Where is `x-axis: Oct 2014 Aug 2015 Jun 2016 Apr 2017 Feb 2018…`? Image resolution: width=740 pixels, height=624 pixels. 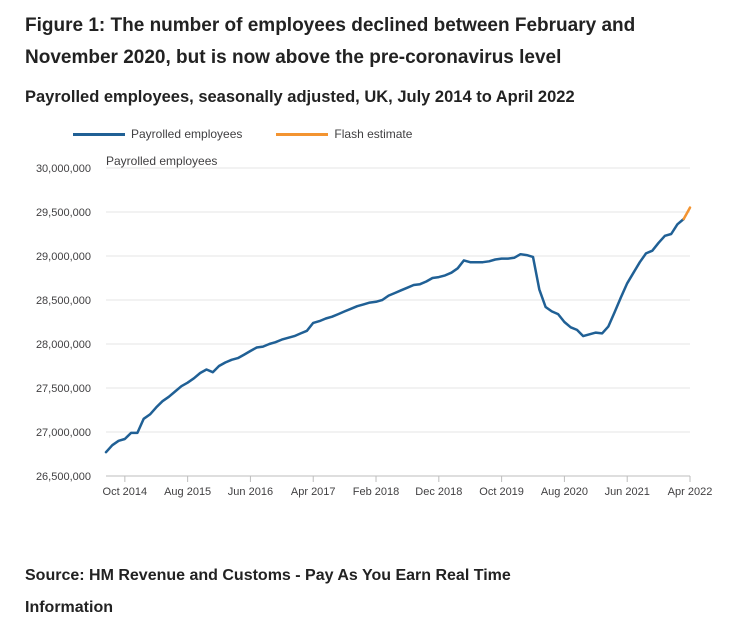
x-axis: Oct 2014 Aug 2015 Jun 2016 Apr 2017 Feb 2018… is located at coordinates (408, 487).